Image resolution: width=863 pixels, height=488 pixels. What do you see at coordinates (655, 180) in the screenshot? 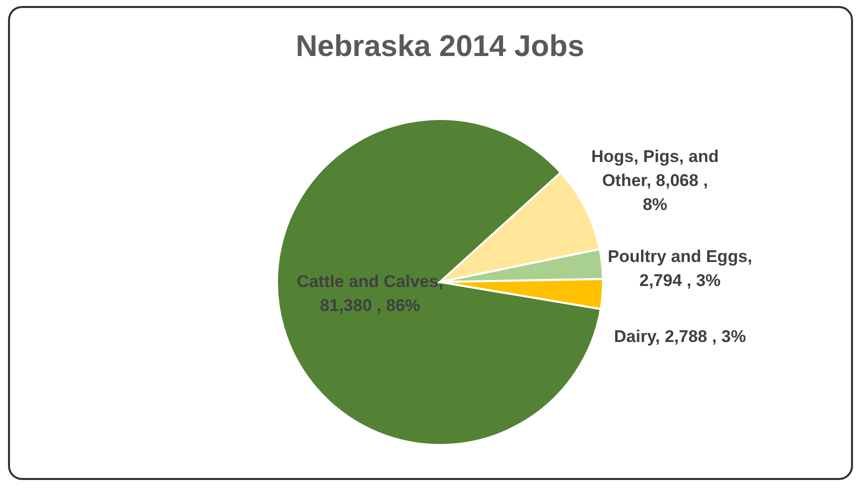
I see `slice-label: Hogs, Pigs, and Other, 8,068 , 8%` at bounding box center [655, 180].